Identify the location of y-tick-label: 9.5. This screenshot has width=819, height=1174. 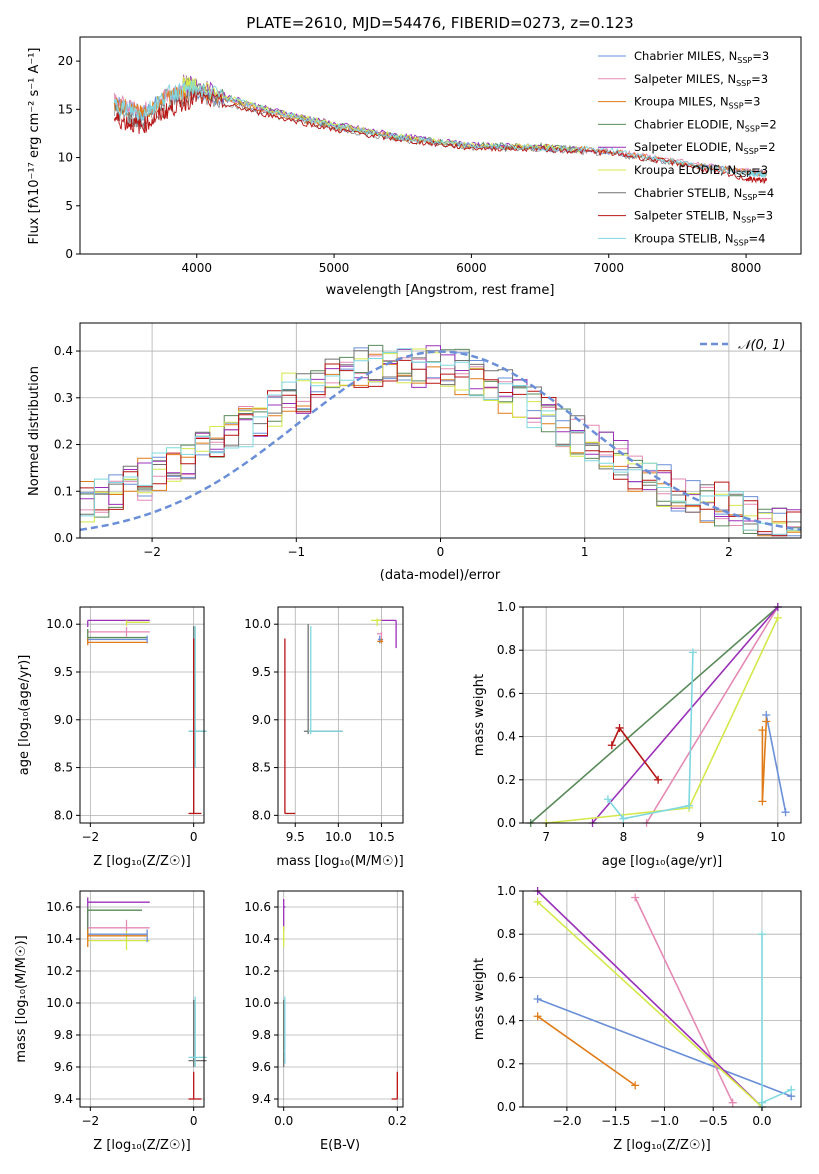
(261, 672).